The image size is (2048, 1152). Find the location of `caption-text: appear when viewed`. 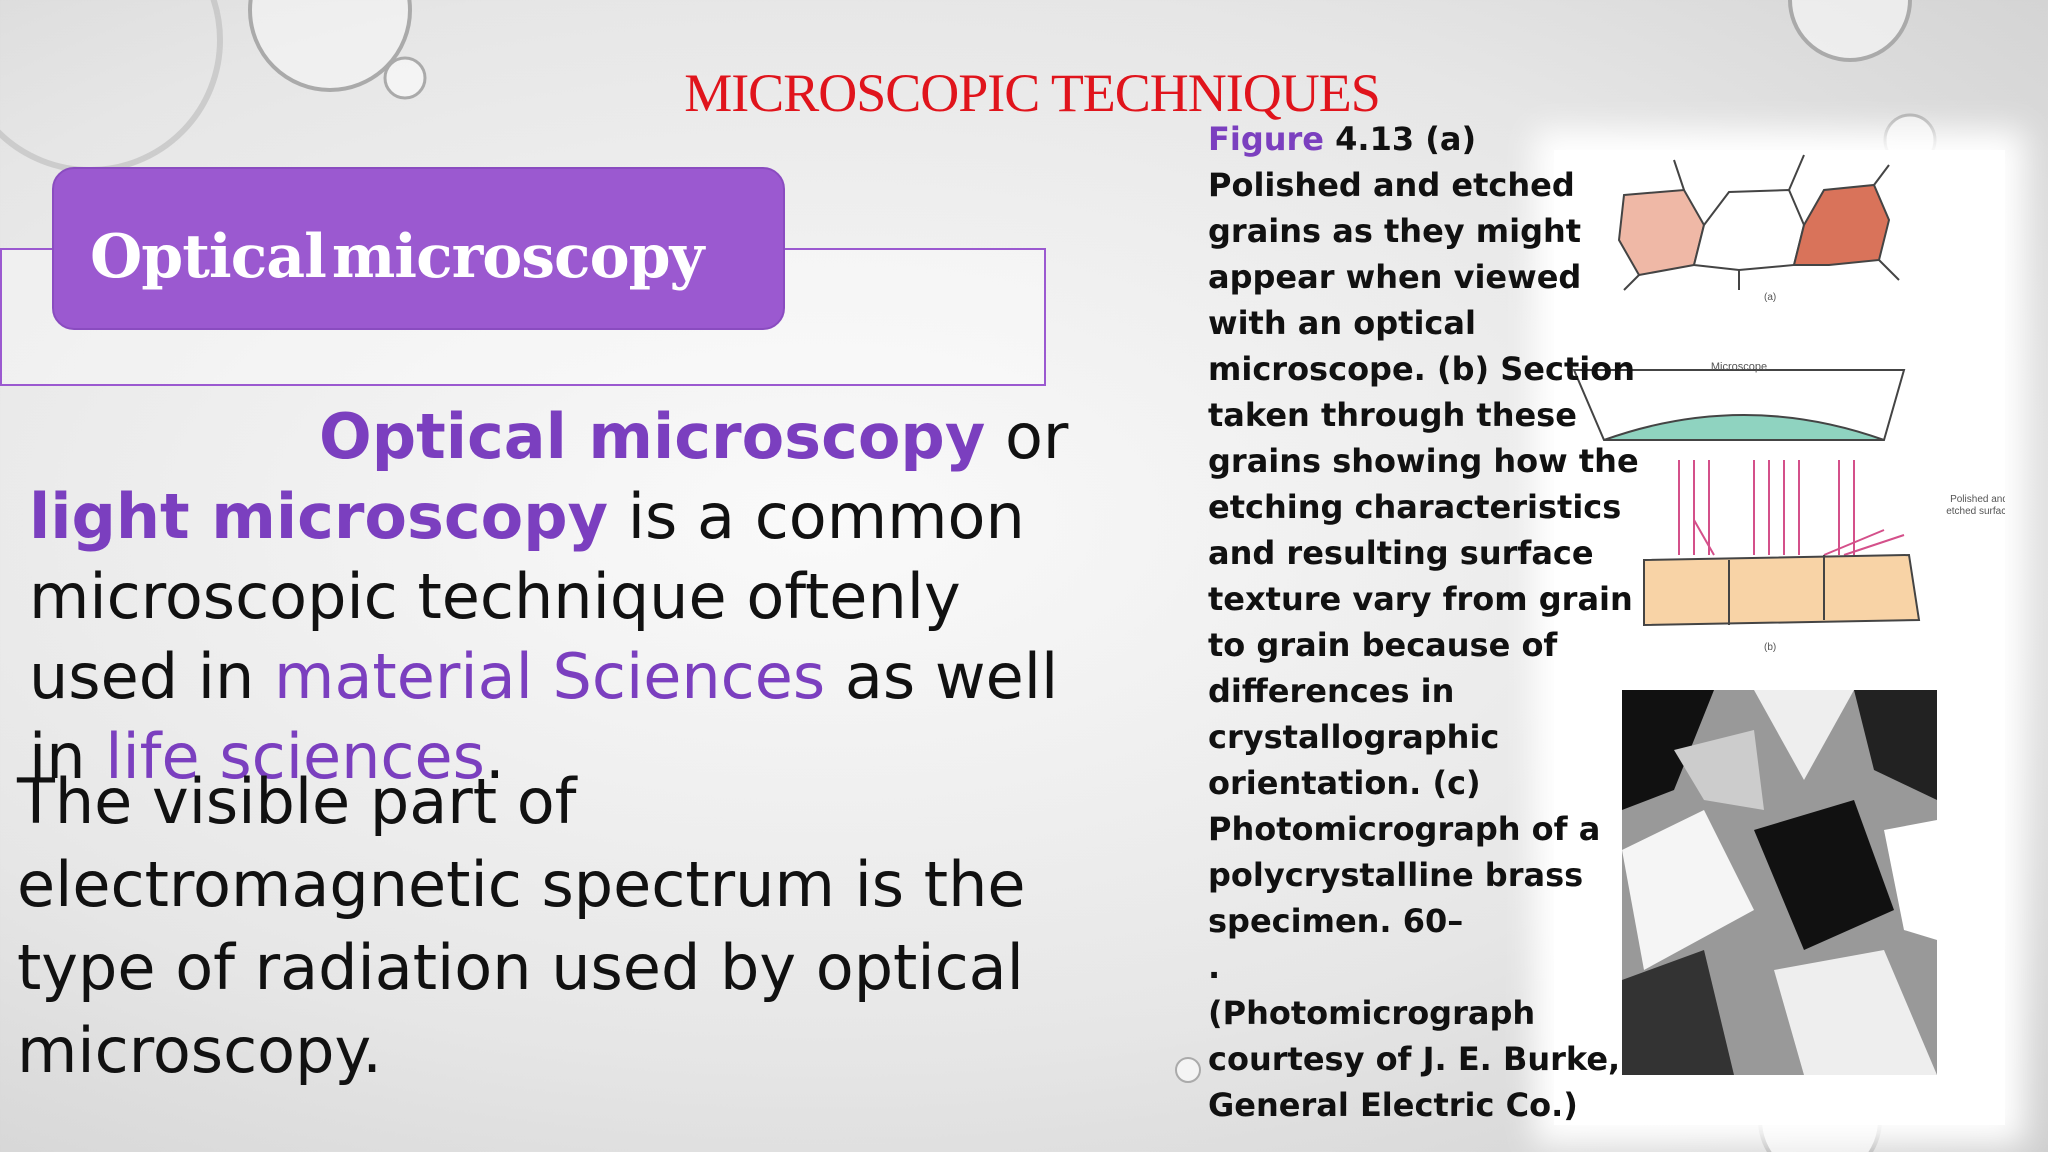

caption-text: appear when viewed is located at coordinates (1395, 277).